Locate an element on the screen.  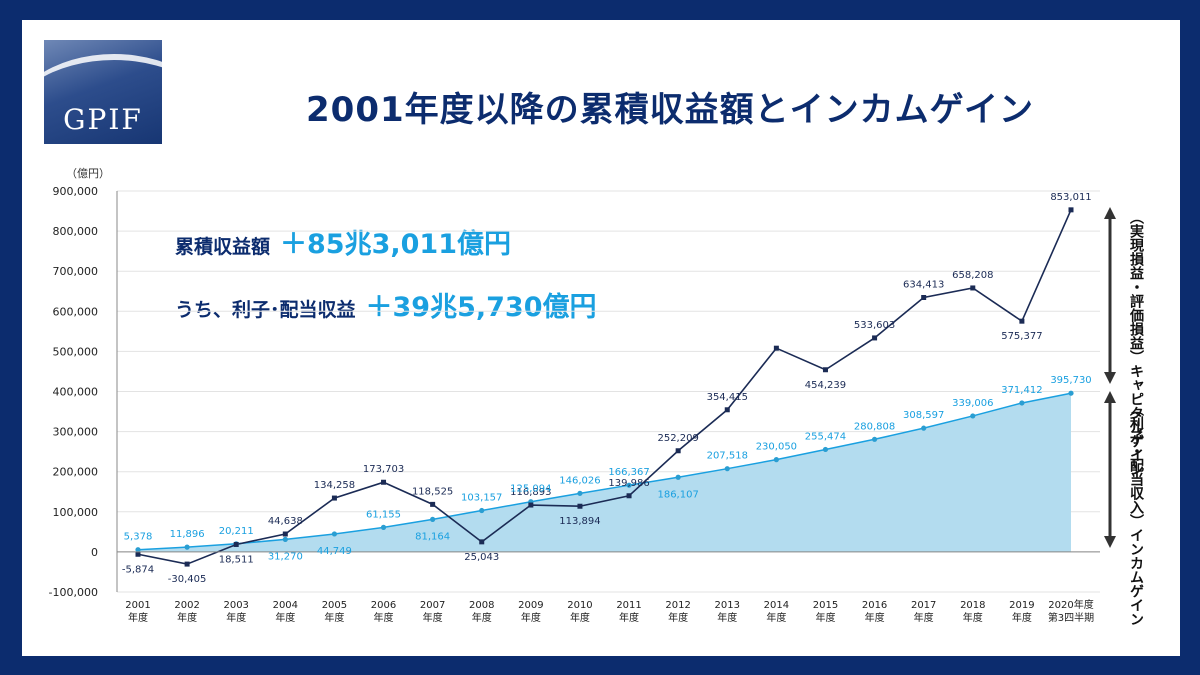
cumulative-summary: 累積収益額 ＋85兆3,011億円 is located at coordinates (343, 241).